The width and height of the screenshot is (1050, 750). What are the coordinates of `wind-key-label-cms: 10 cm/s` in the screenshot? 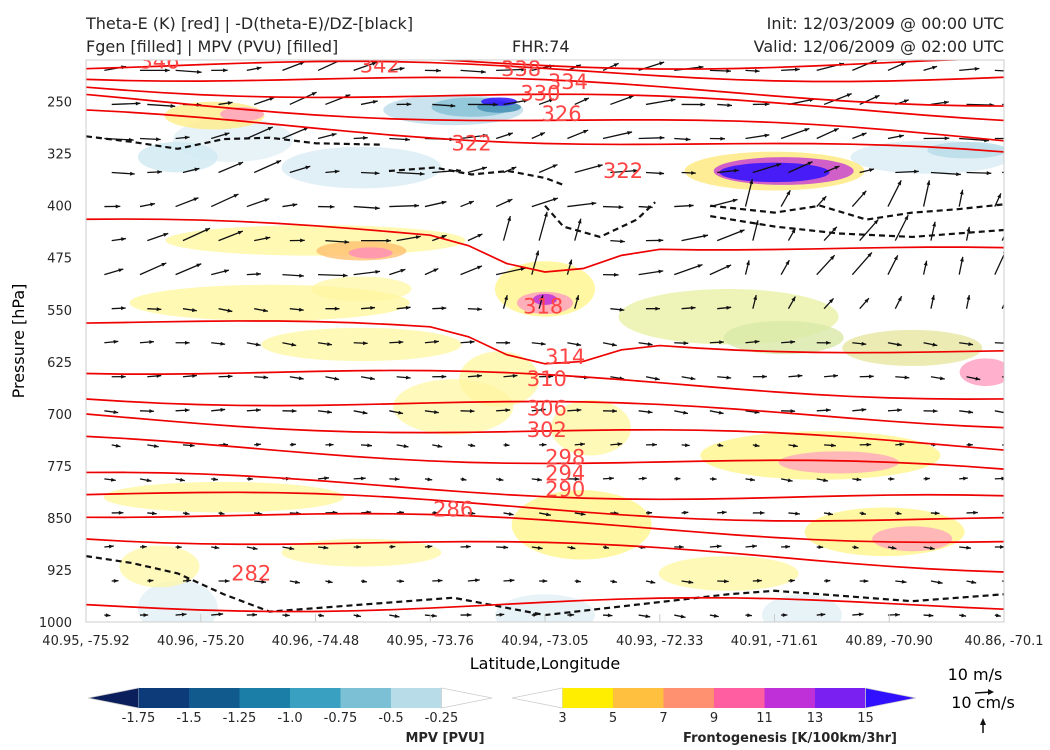 It's located at (983, 702).